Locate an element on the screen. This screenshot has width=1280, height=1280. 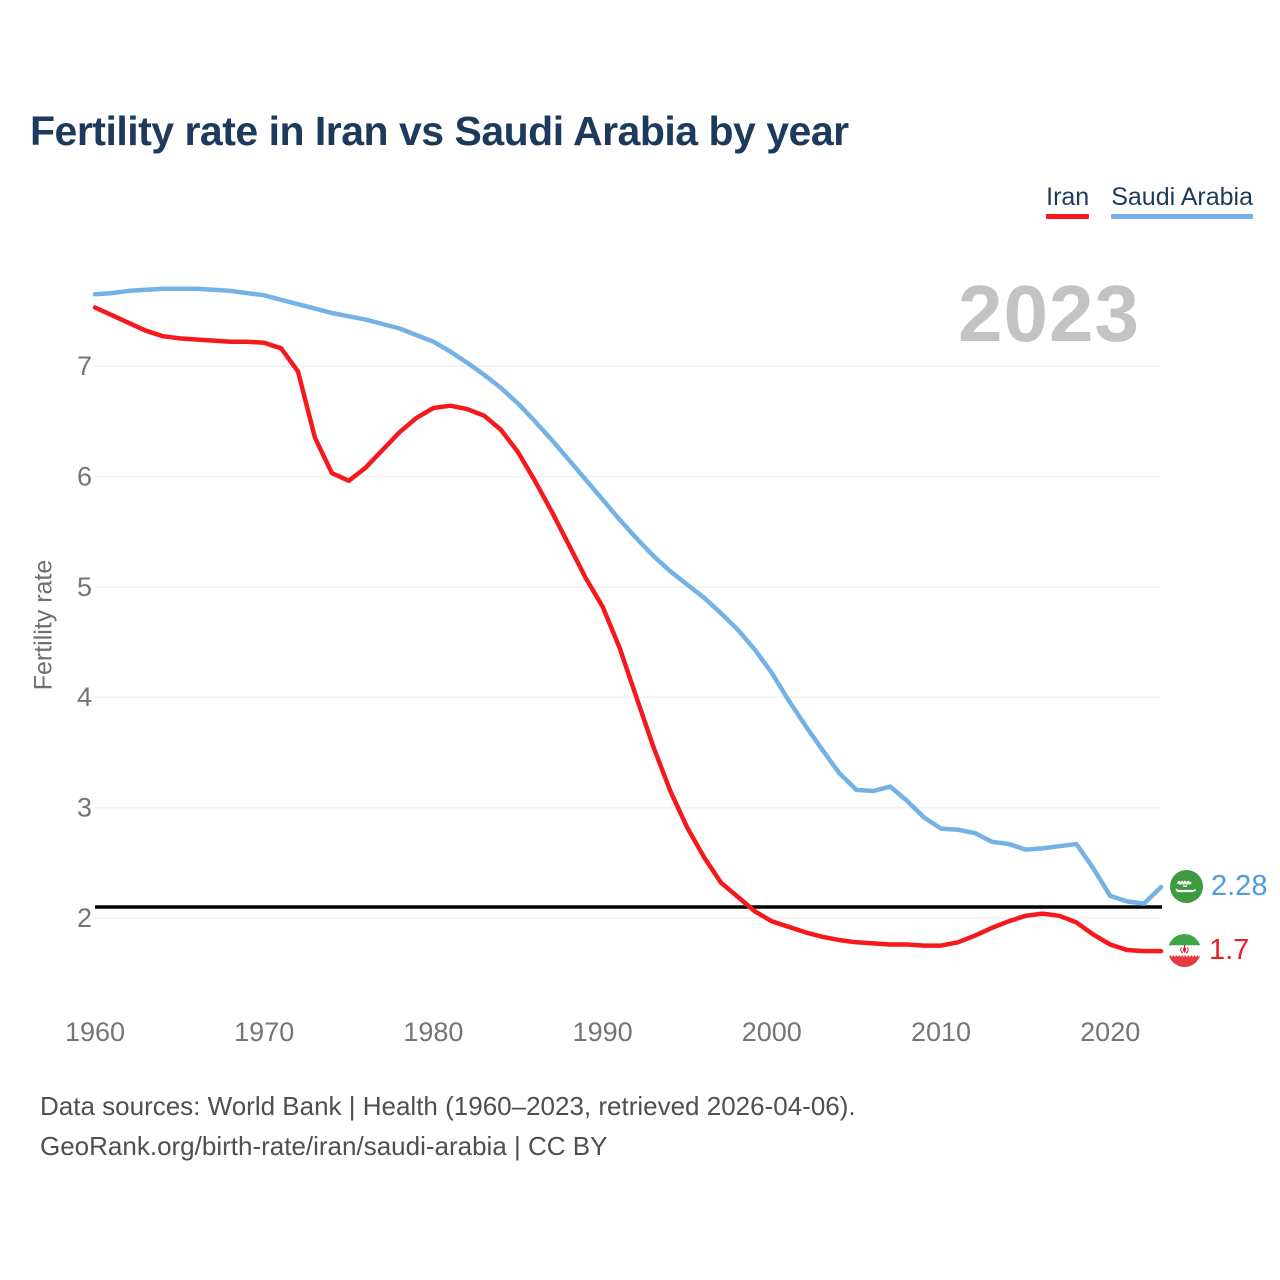
y-tick-5: 5 is located at coordinates (84, 587).